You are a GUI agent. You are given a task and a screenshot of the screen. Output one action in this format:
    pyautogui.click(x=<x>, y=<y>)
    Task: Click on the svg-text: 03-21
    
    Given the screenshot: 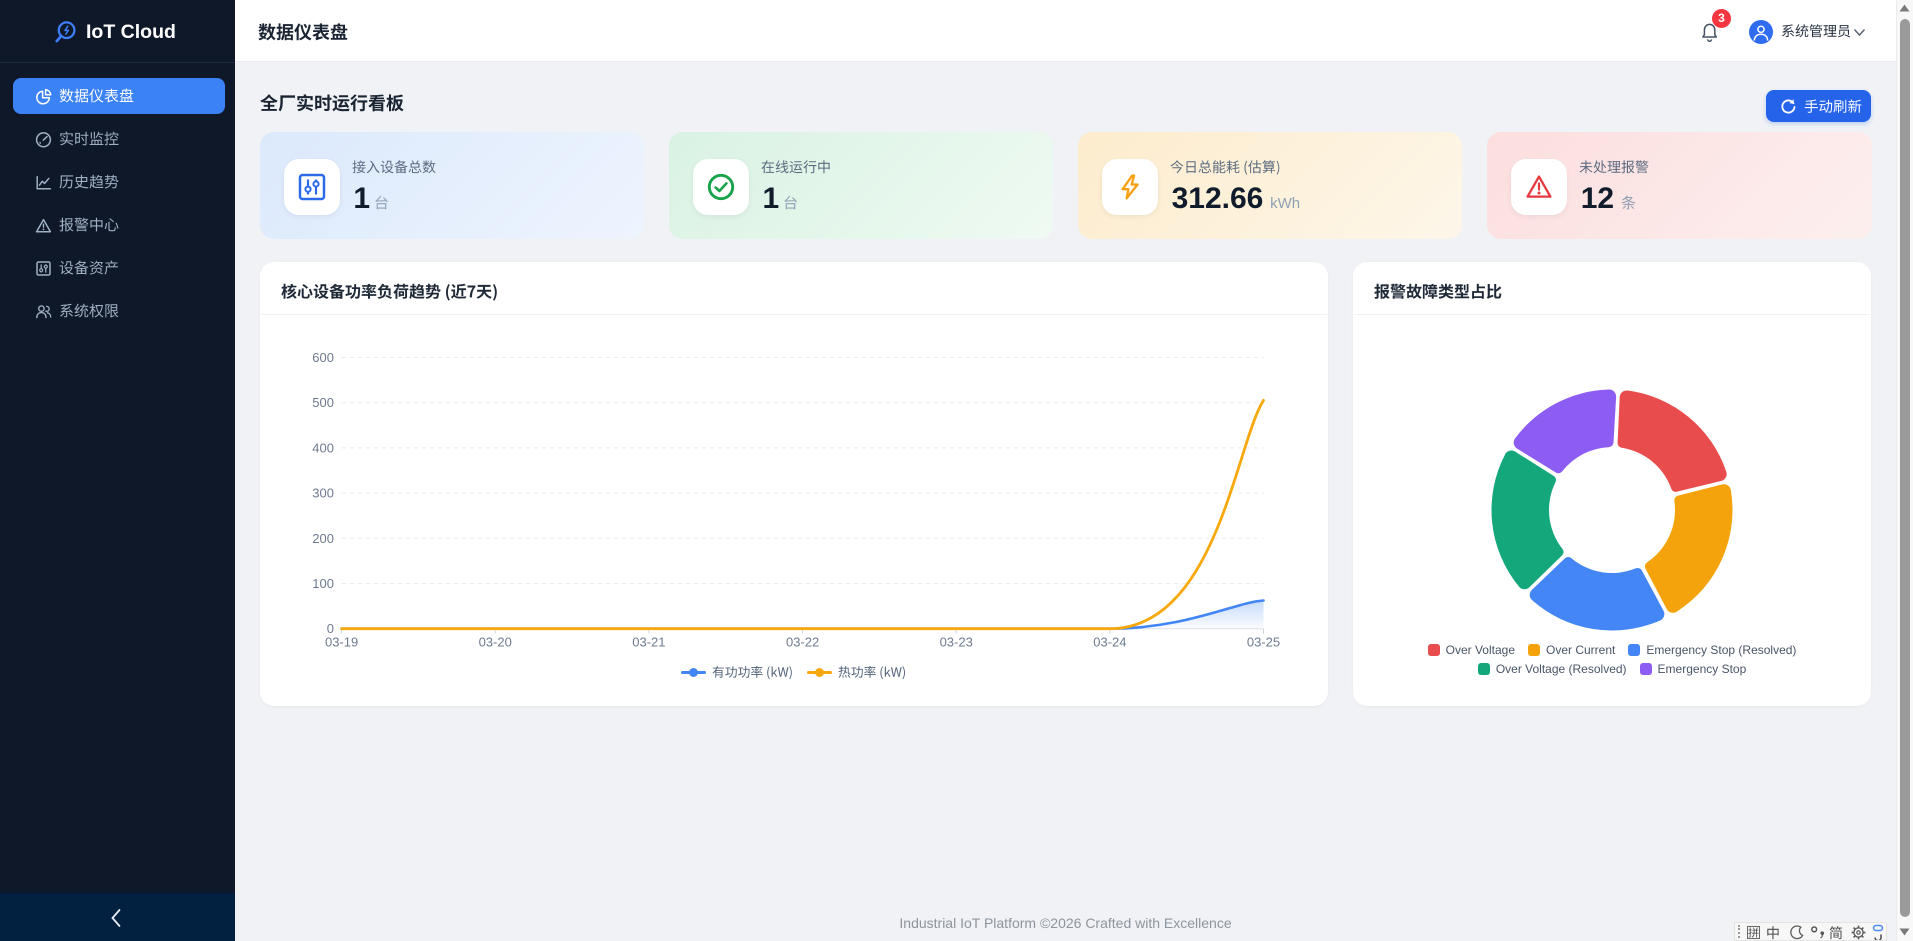 What is the action you would take?
    pyautogui.click(x=648, y=642)
    